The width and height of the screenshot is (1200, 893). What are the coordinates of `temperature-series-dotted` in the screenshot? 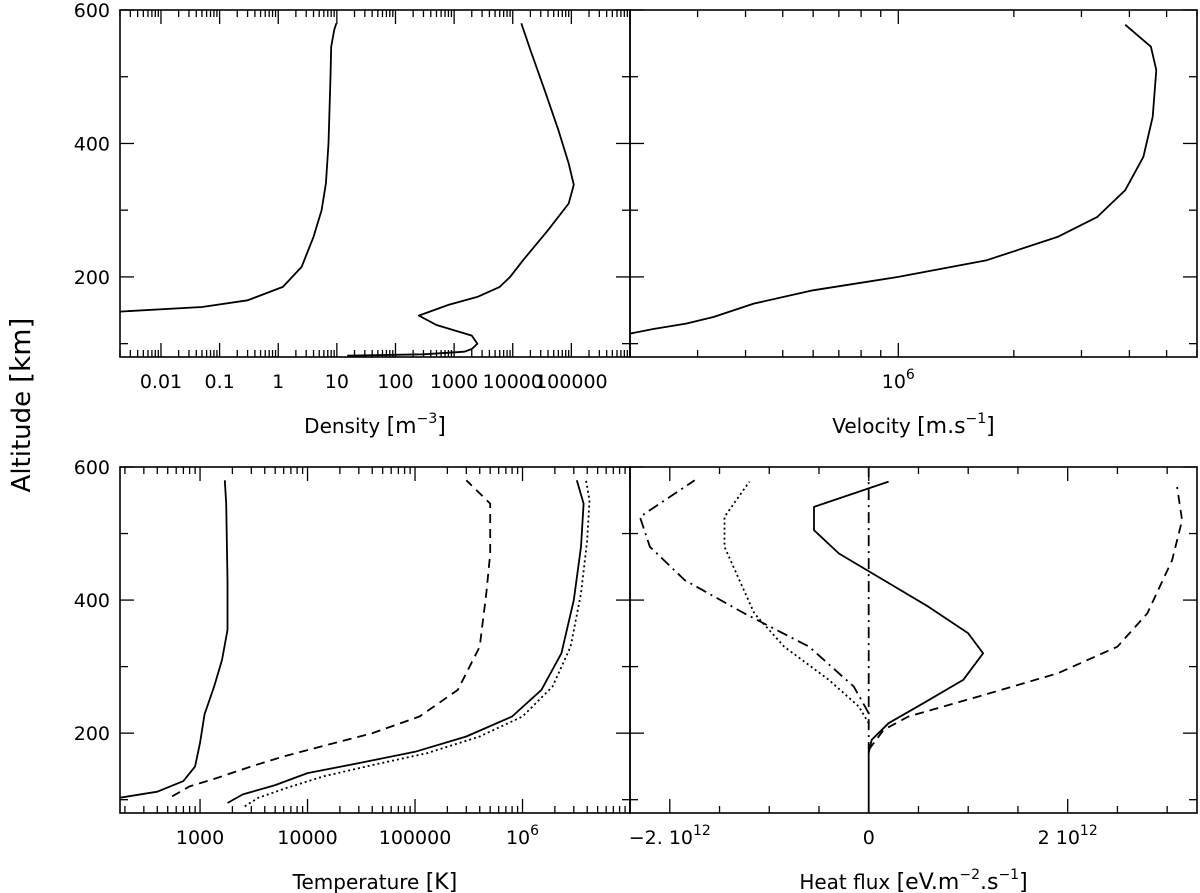 It's located at (417, 644).